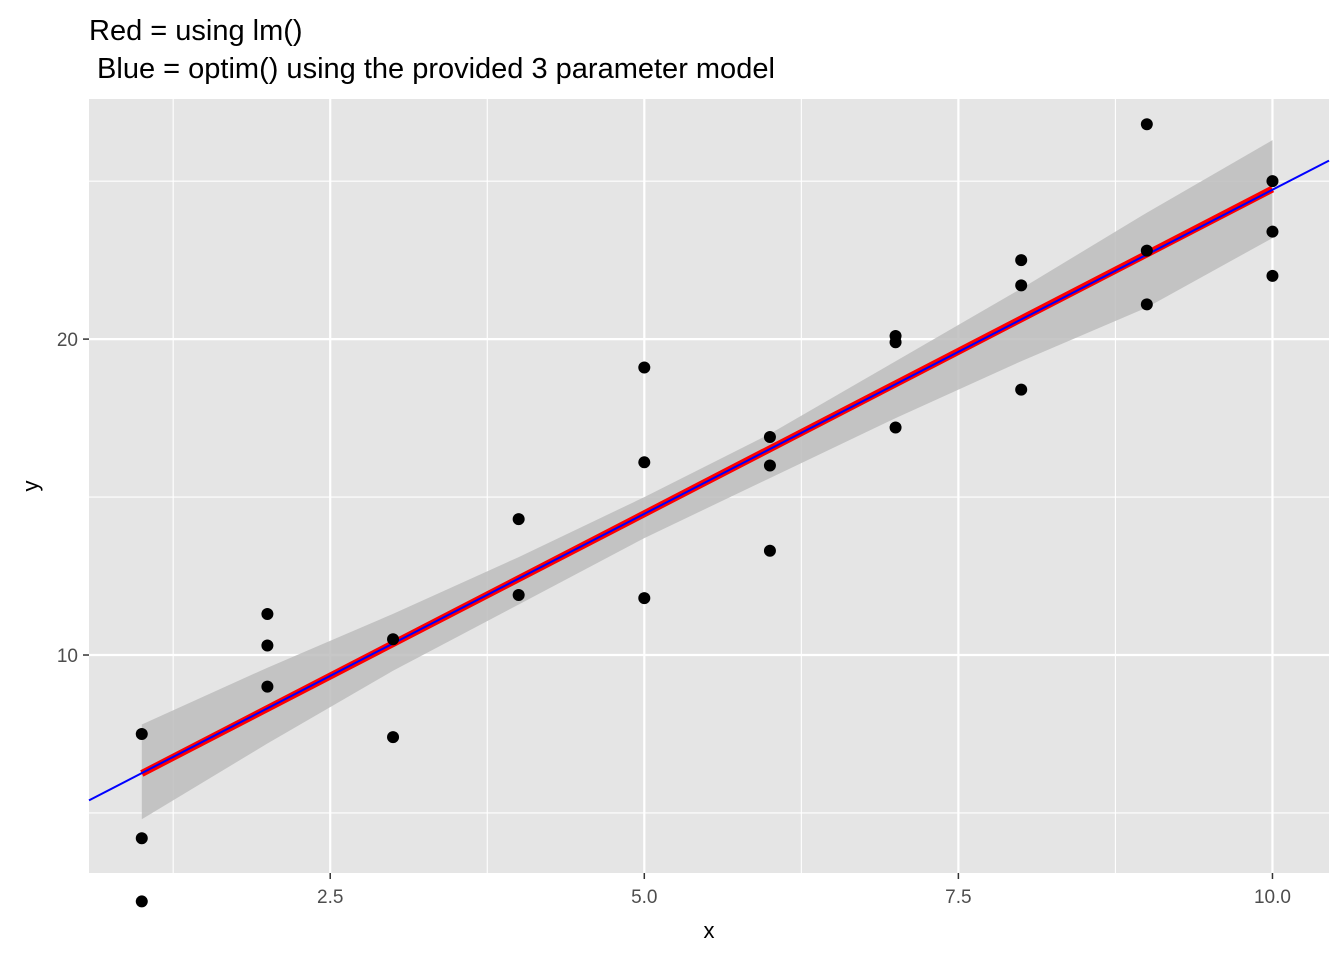 The width and height of the screenshot is (1344, 960). I want to click on x-tick-label: 2.5, so click(330, 897).